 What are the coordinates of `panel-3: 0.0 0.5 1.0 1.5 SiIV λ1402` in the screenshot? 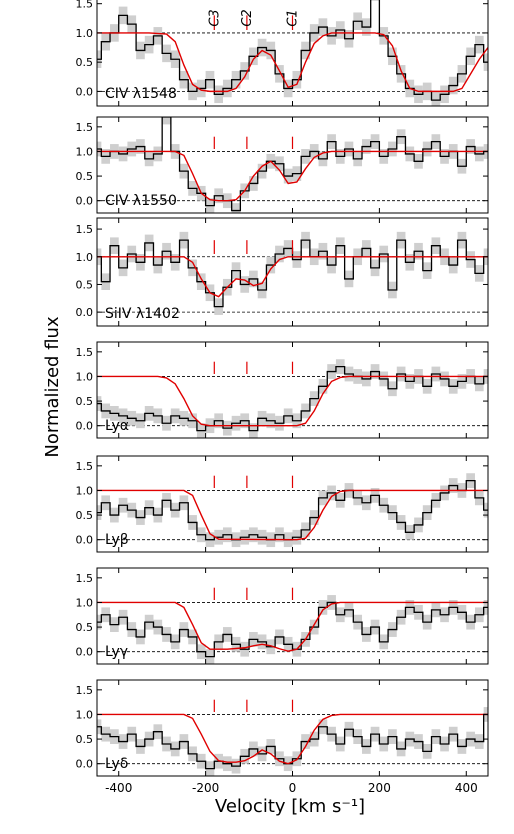 It's located at (282, 272).